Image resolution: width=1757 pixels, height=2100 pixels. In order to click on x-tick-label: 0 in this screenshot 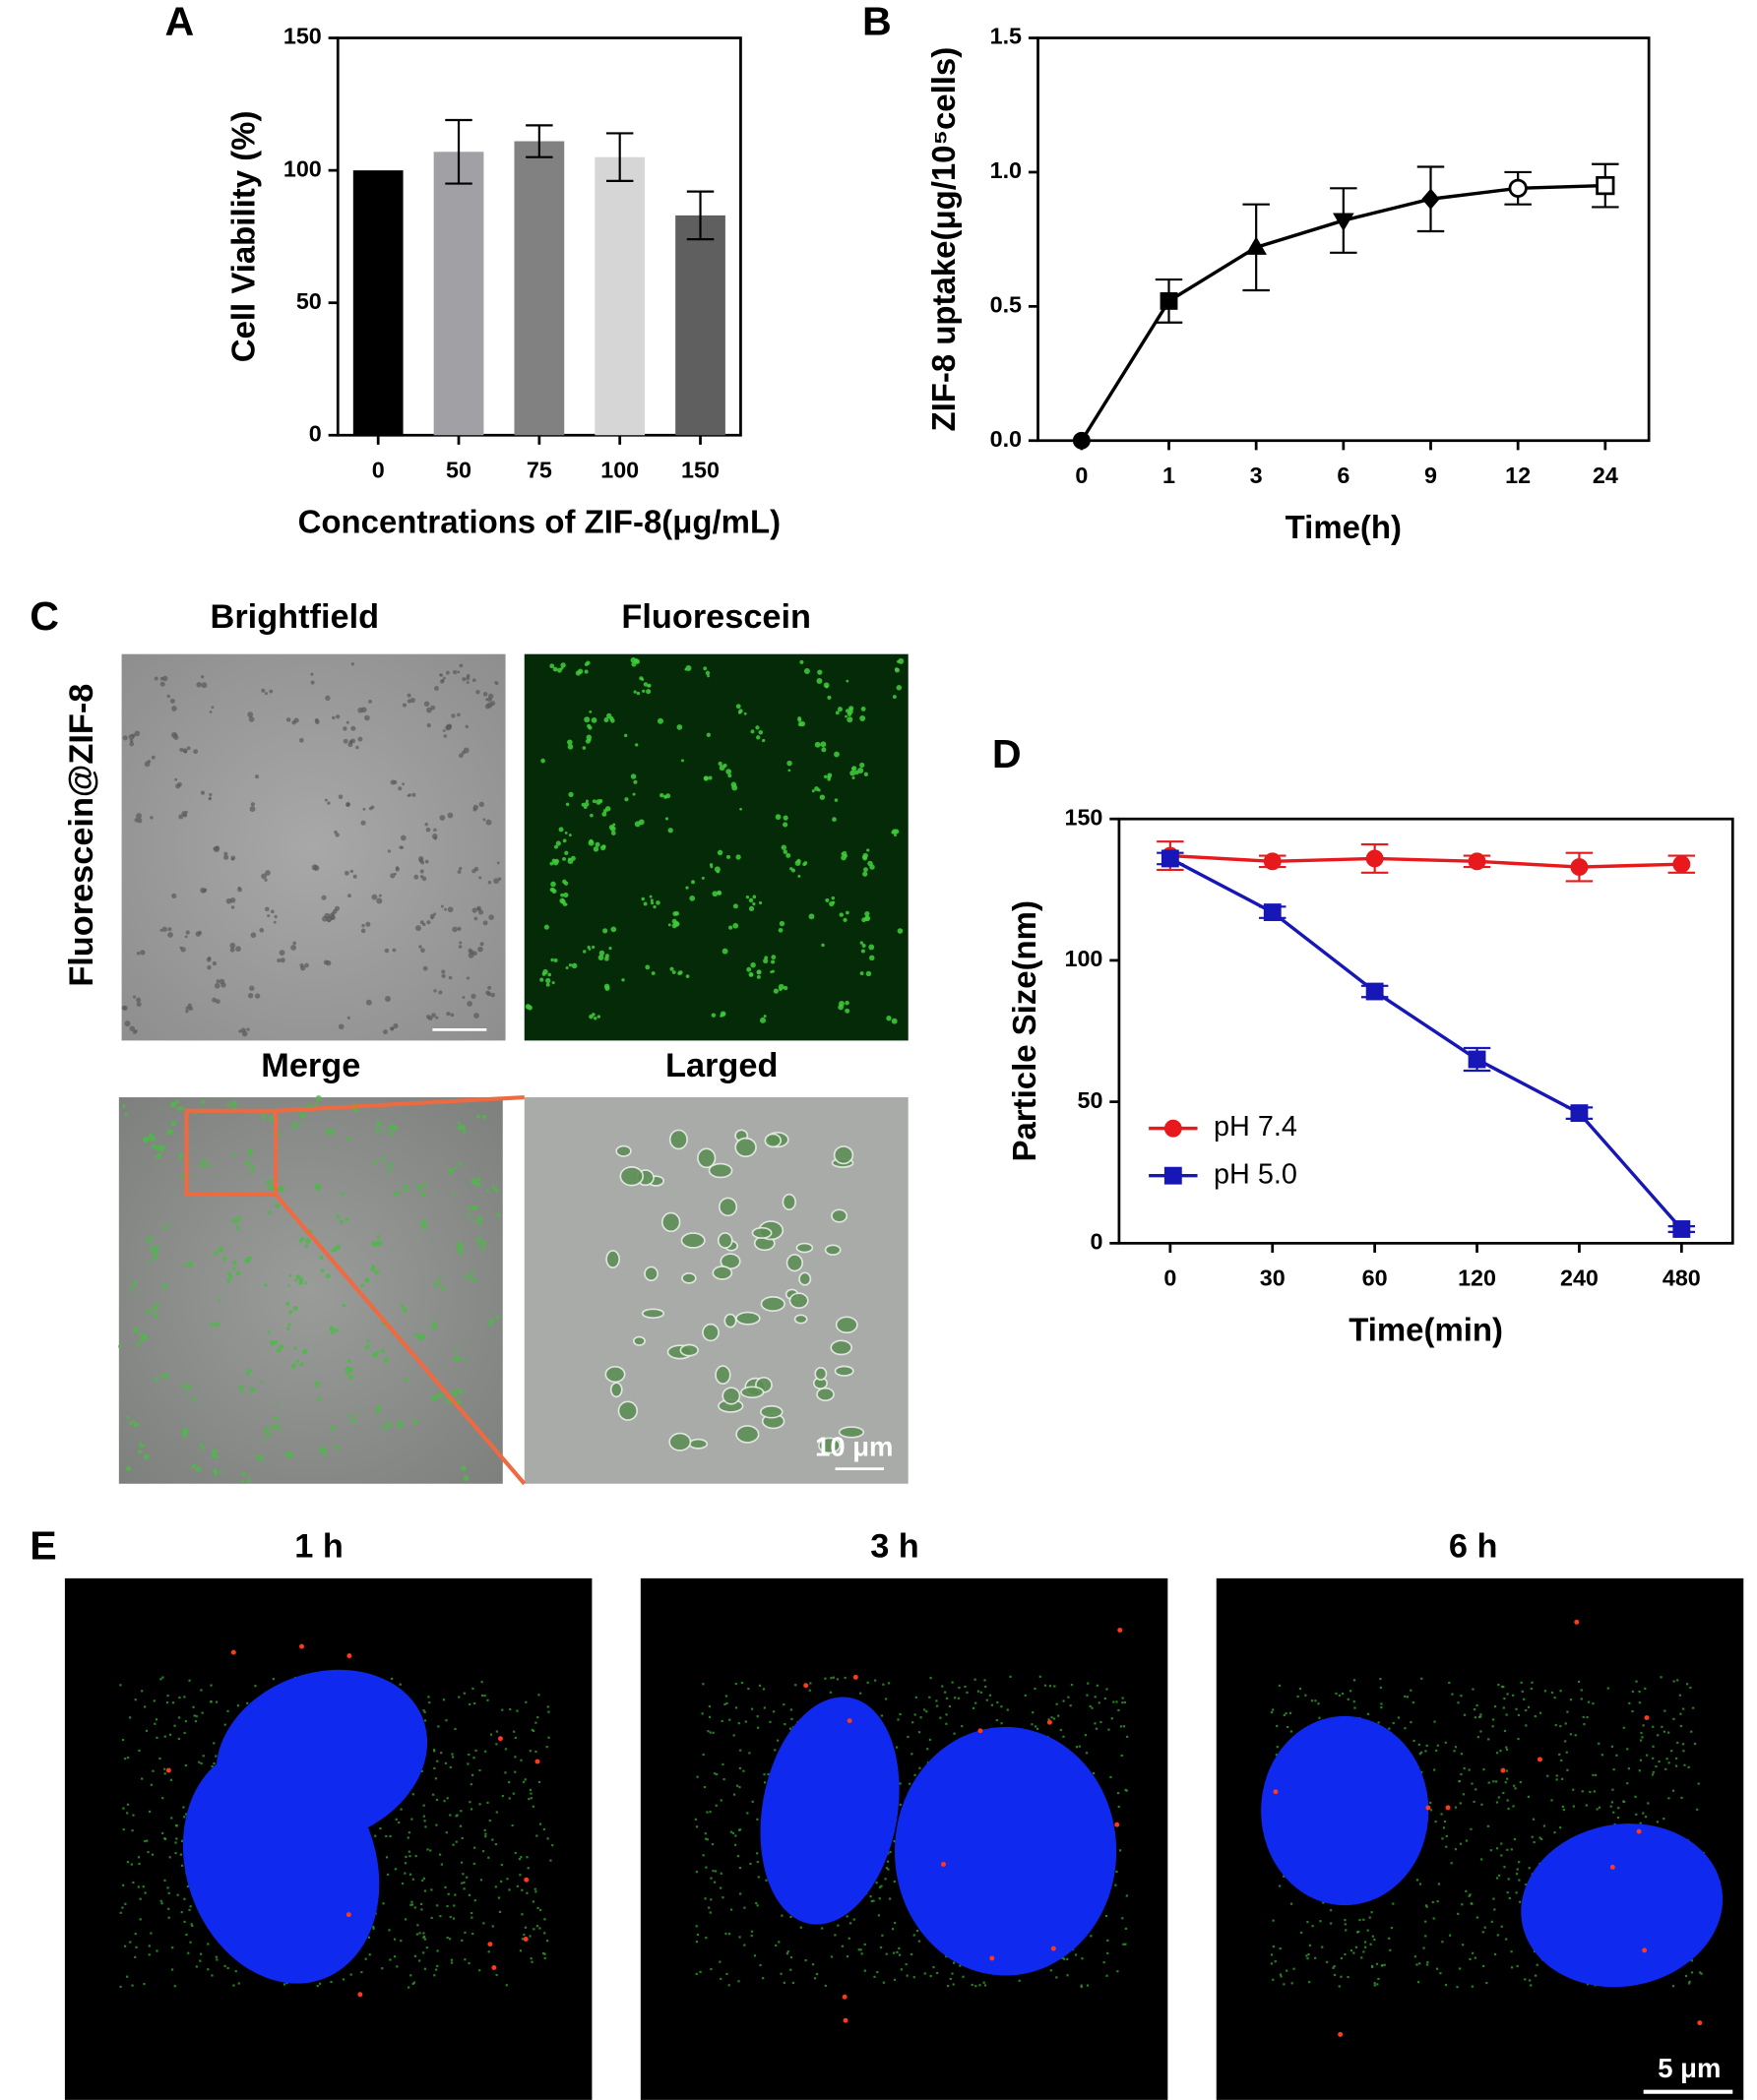, I will do `click(1169, 1278)`.